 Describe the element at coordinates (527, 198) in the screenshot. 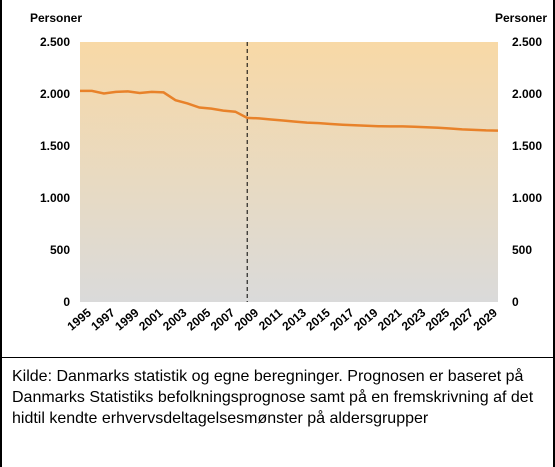

I see `y2-tick-label: 1.000` at that location.